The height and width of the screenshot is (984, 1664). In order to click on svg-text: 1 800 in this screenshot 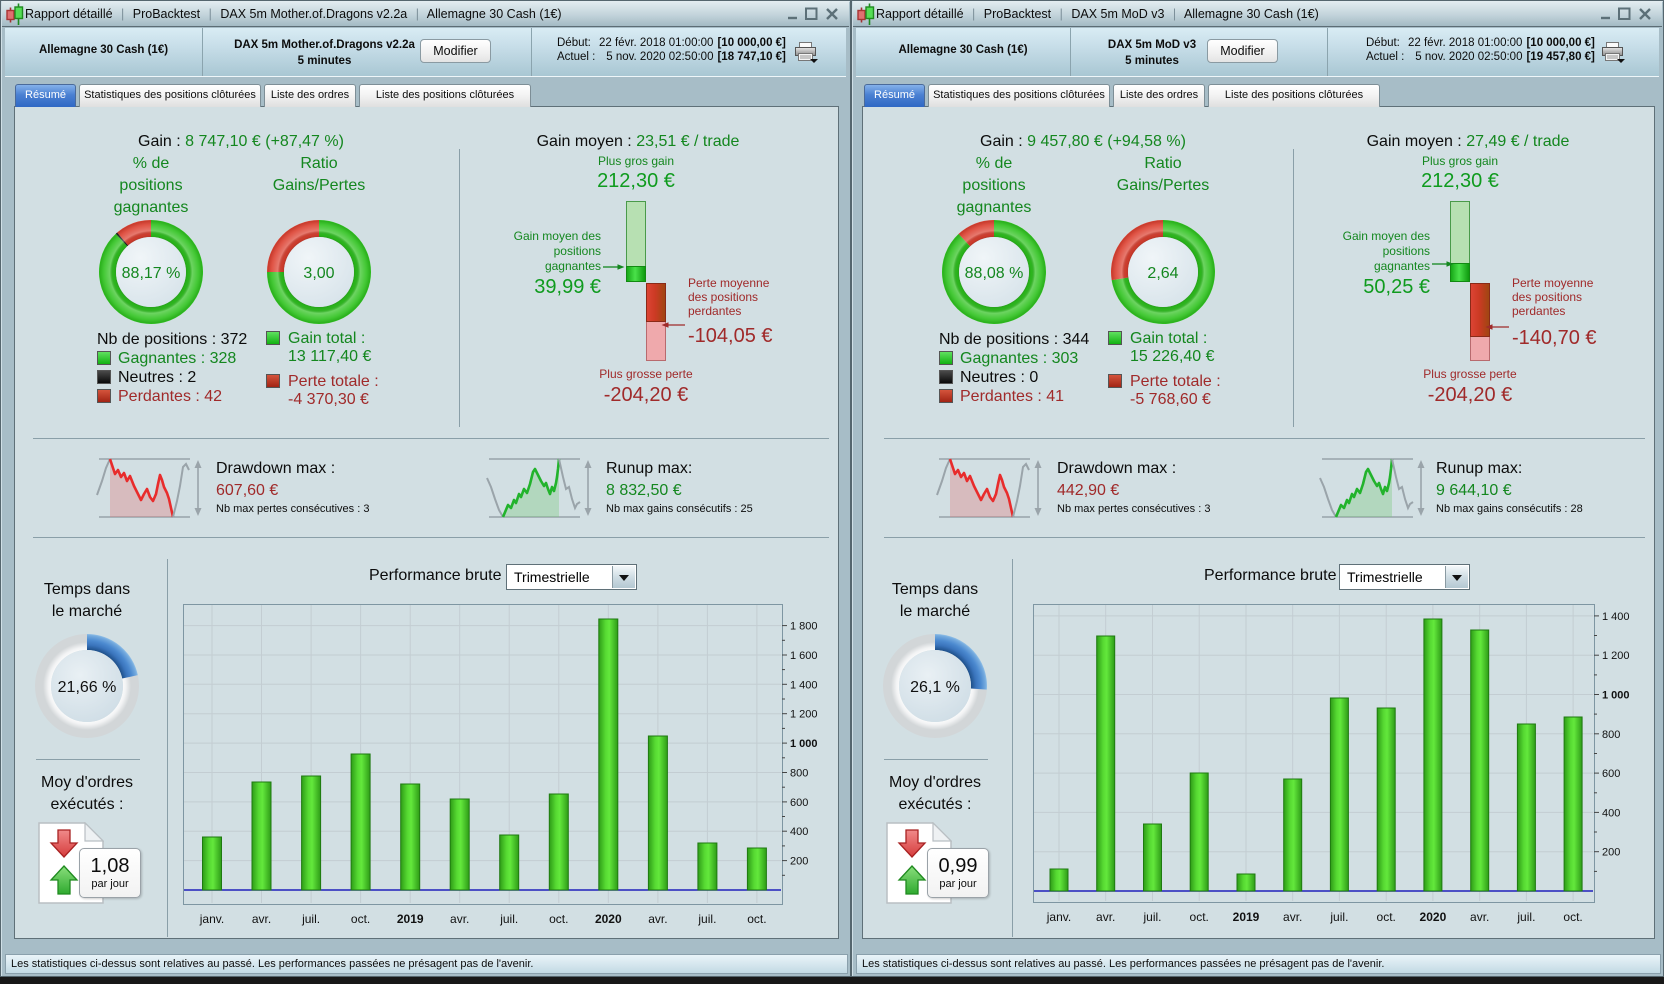, I will do `click(804, 627)`.